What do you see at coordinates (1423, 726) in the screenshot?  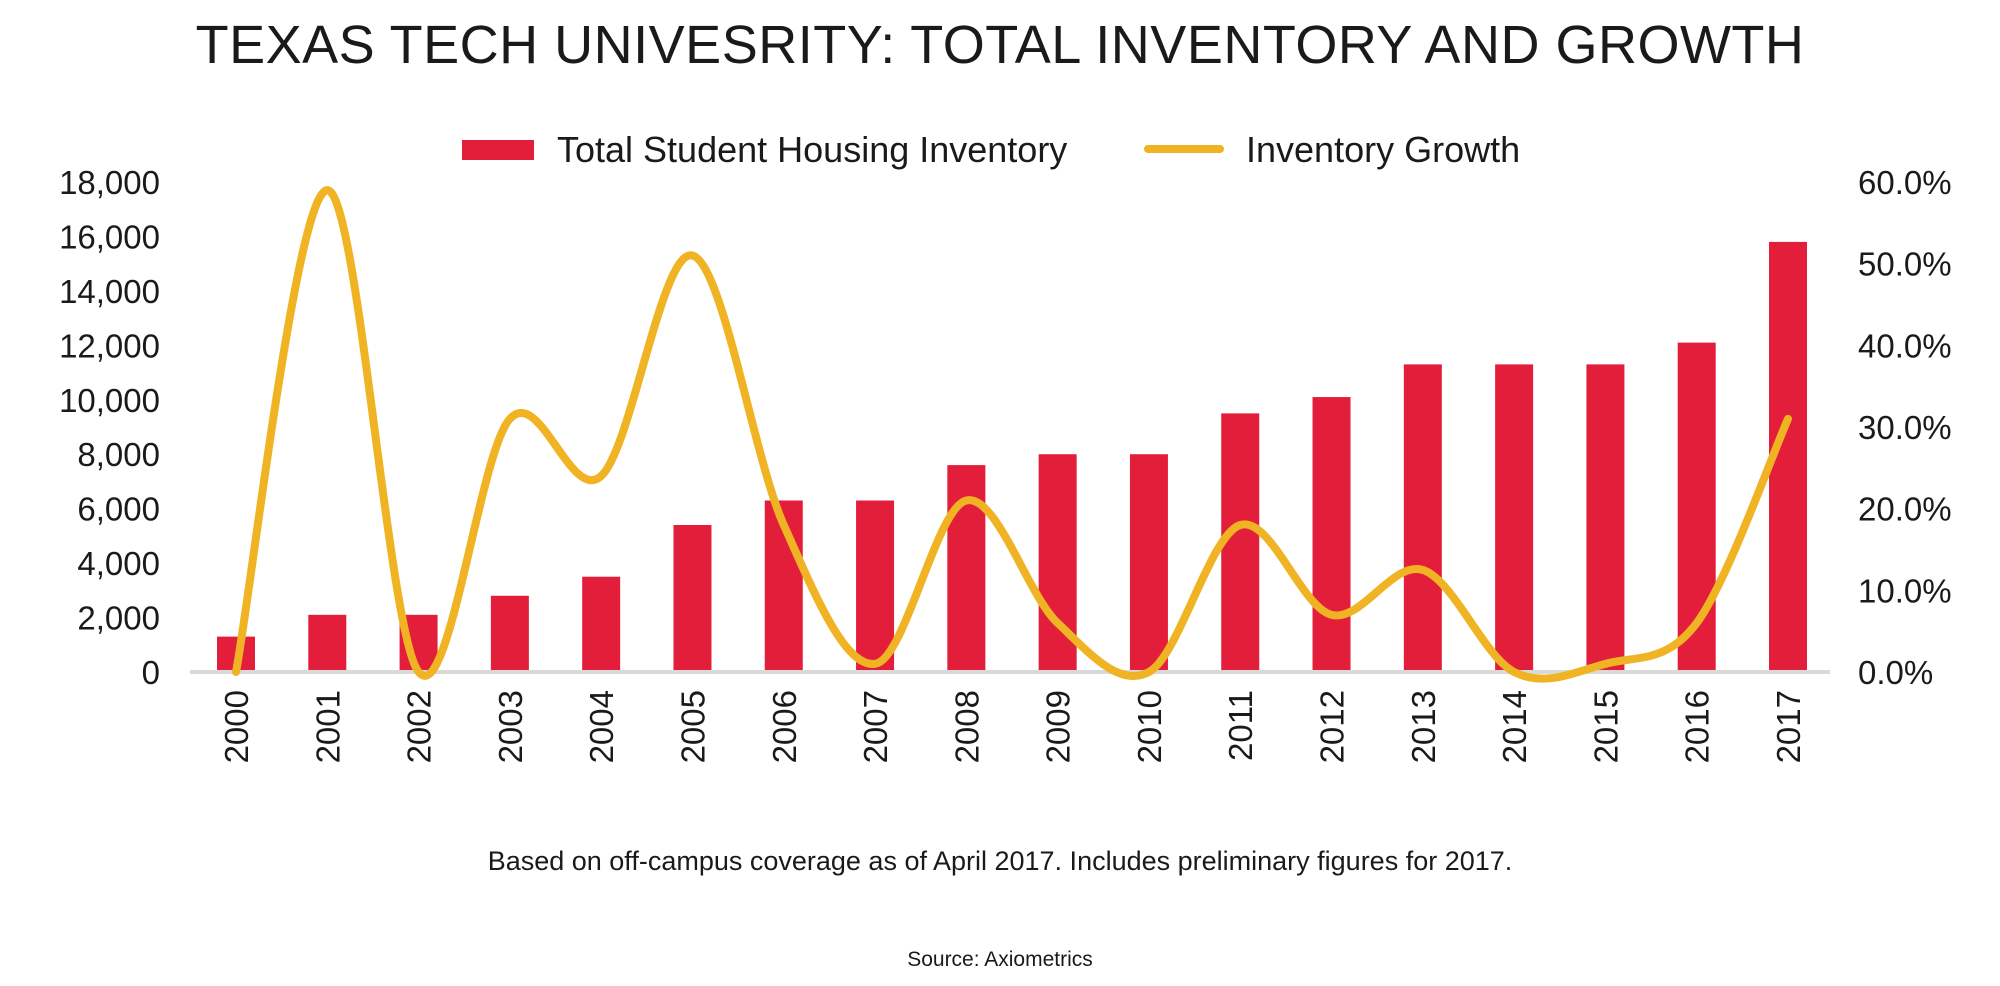 I see `x-tick-label: 2013` at bounding box center [1423, 726].